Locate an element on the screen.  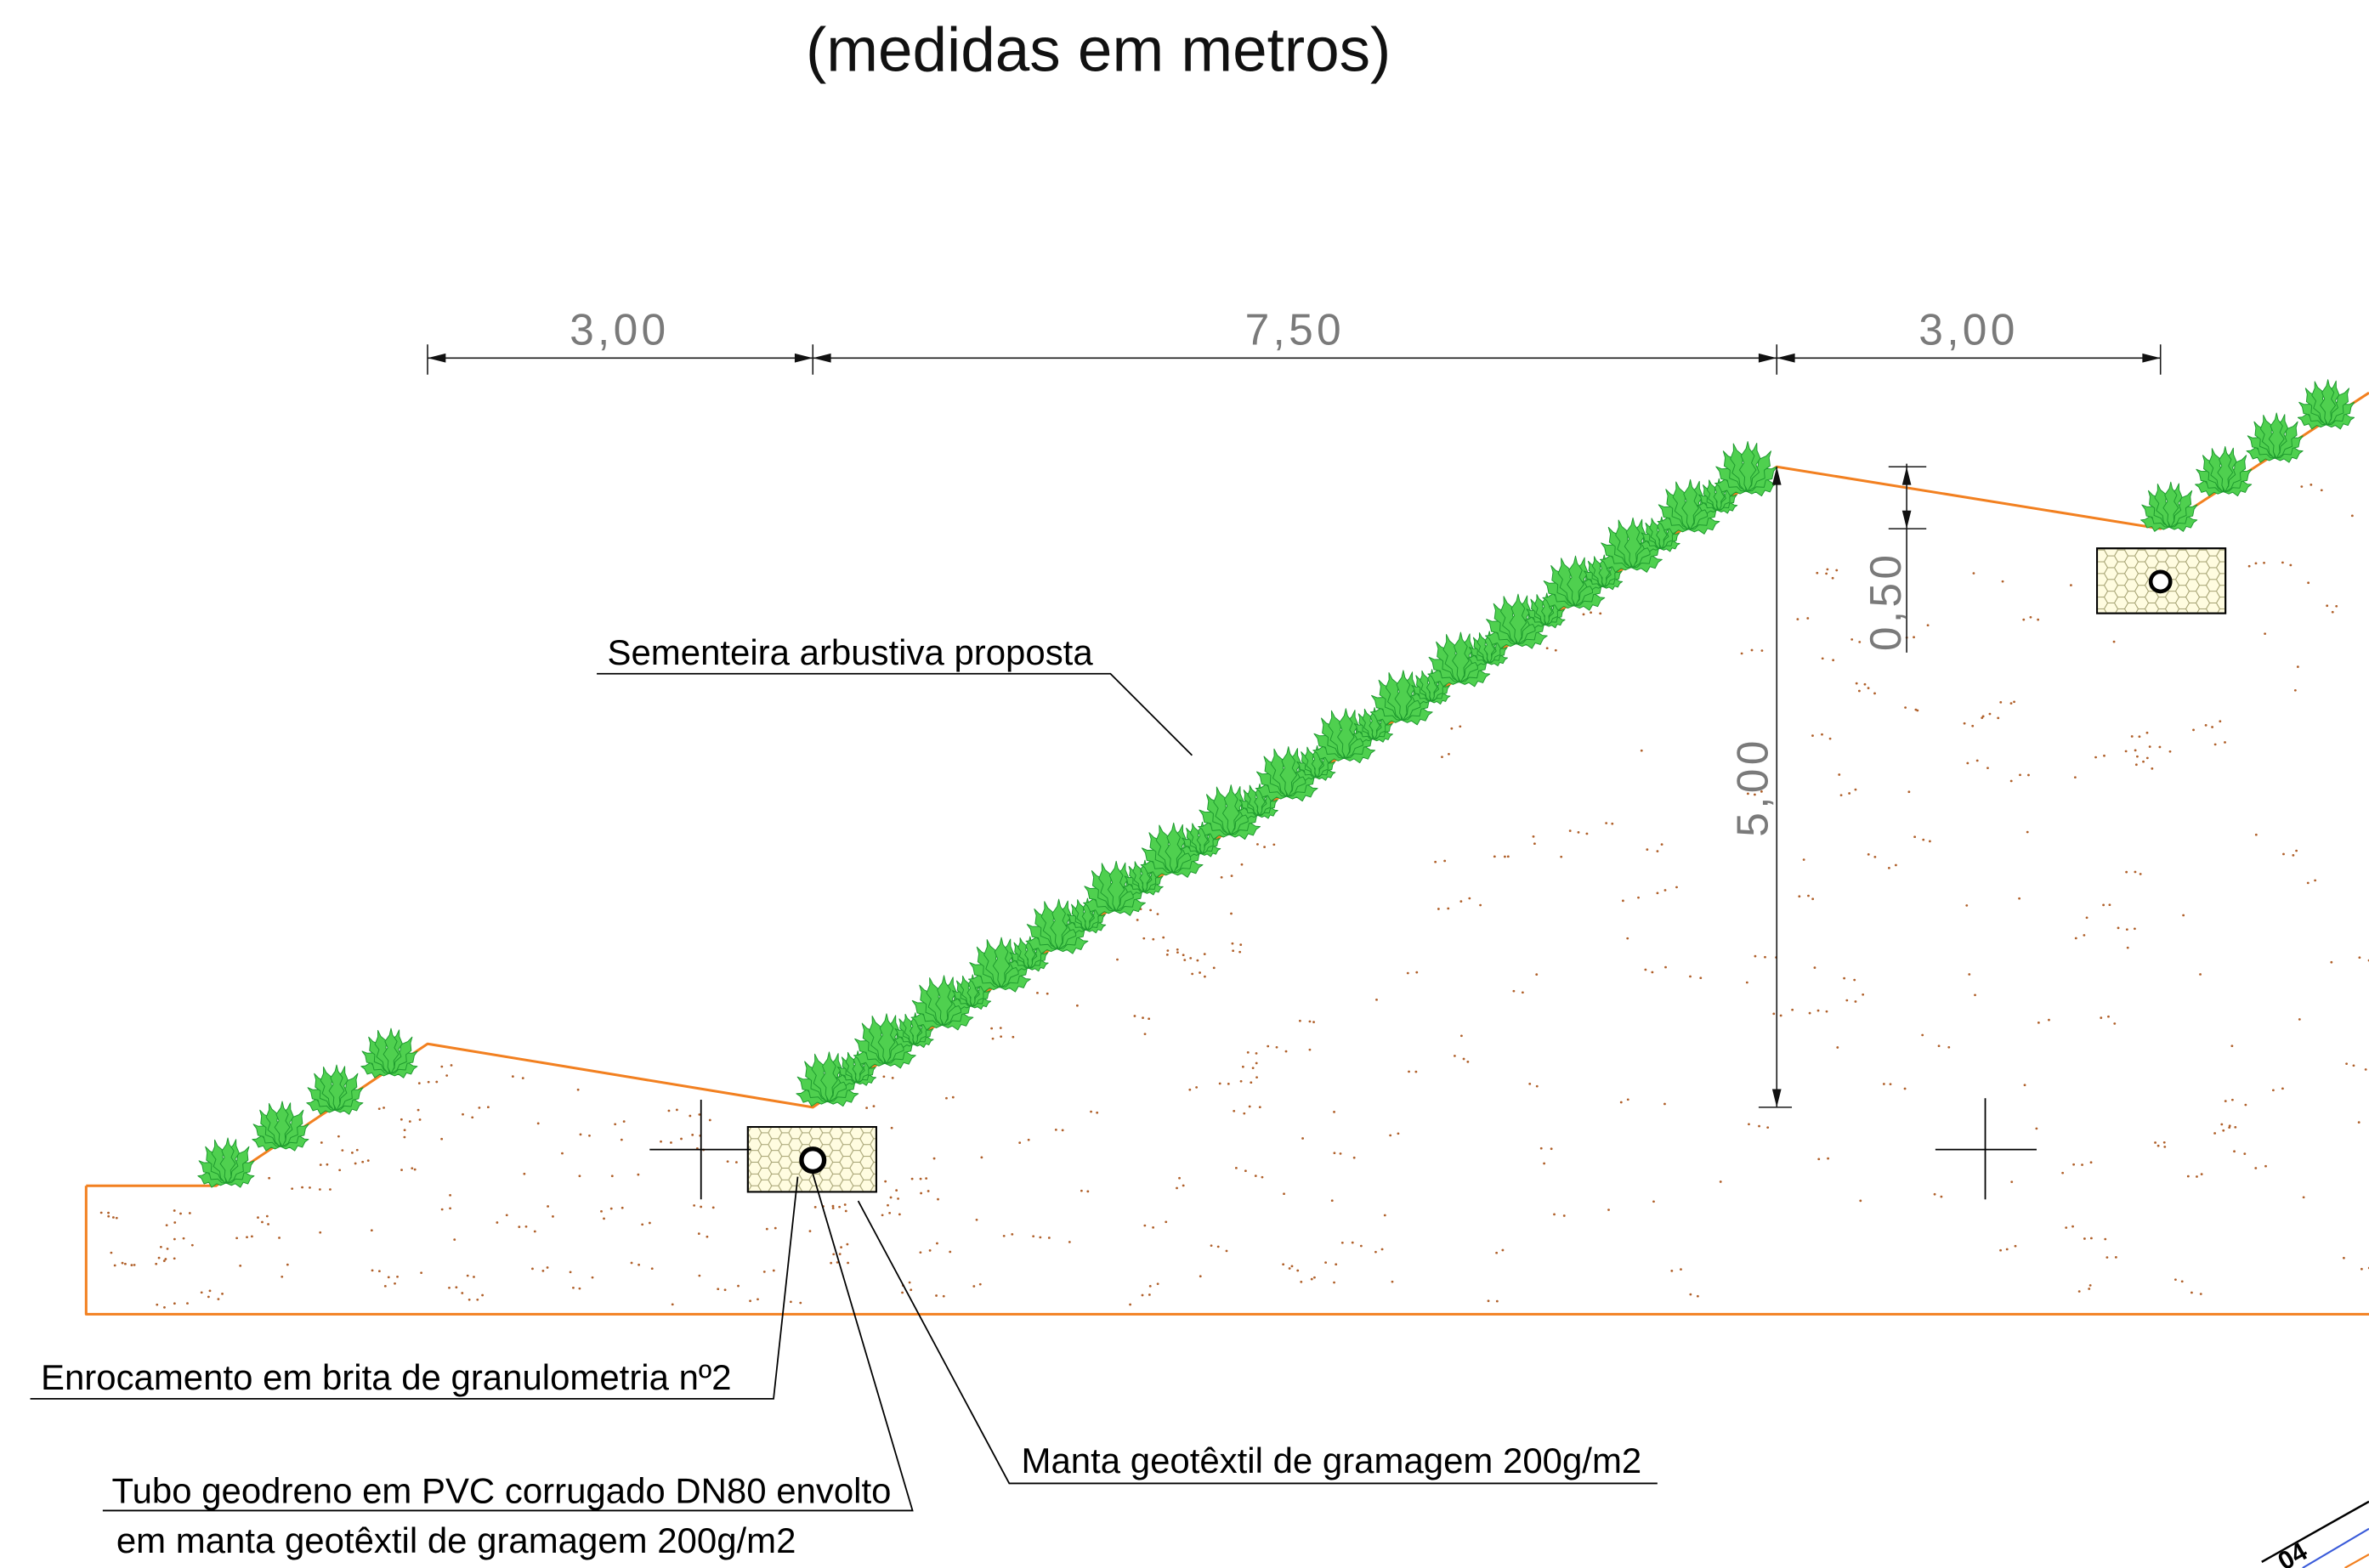
drawing-title: (medidas em metros) is located at coordinates (1099, 50).